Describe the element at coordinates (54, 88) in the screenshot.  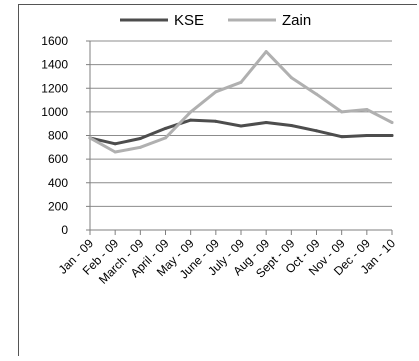
I see `y-tick-label: 1200` at that location.